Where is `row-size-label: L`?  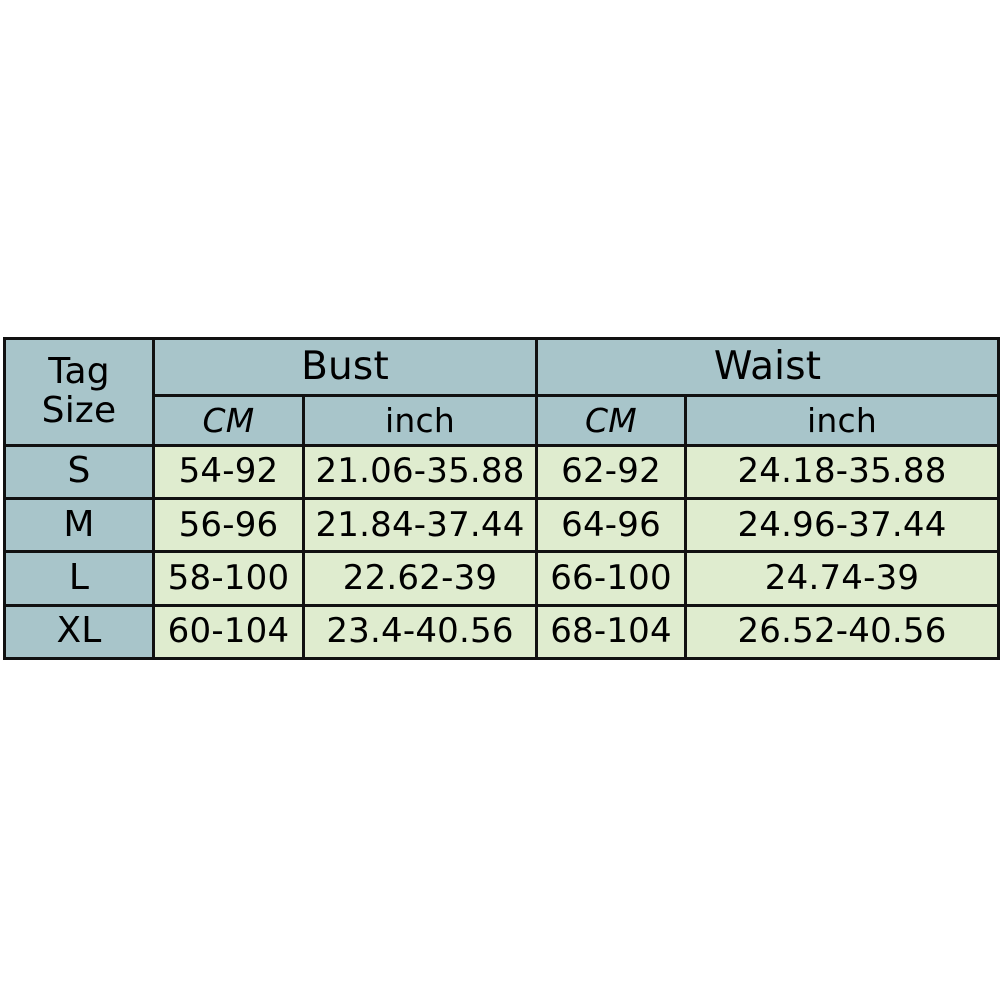
row-size-label: L is located at coordinates (79, 578).